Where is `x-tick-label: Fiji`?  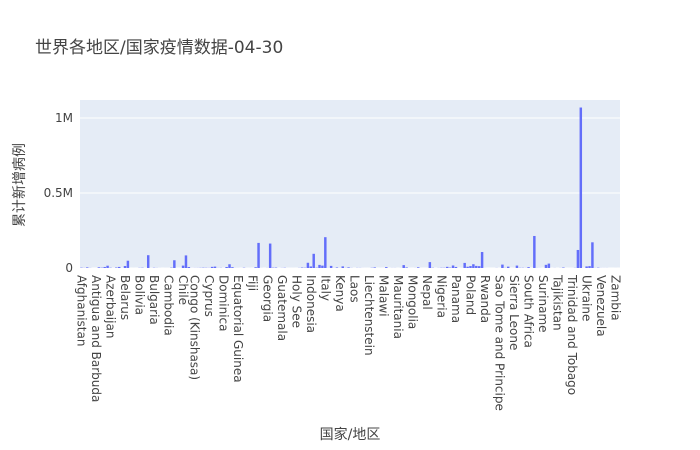 x-tick-label: Fiji is located at coordinates (253, 283).